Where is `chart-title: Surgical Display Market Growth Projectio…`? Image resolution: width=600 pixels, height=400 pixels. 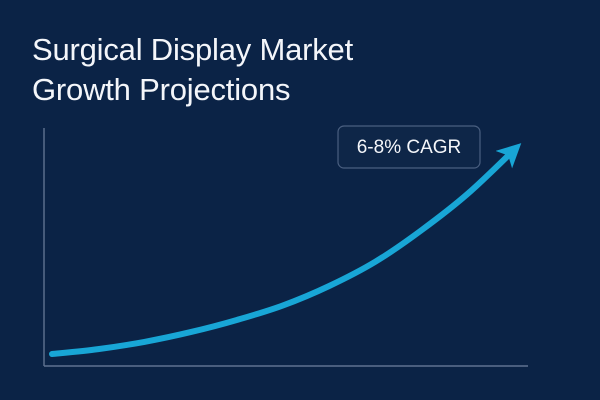 chart-title: Surgical Display Market Growth Projectio… is located at coordinates (192, 70).